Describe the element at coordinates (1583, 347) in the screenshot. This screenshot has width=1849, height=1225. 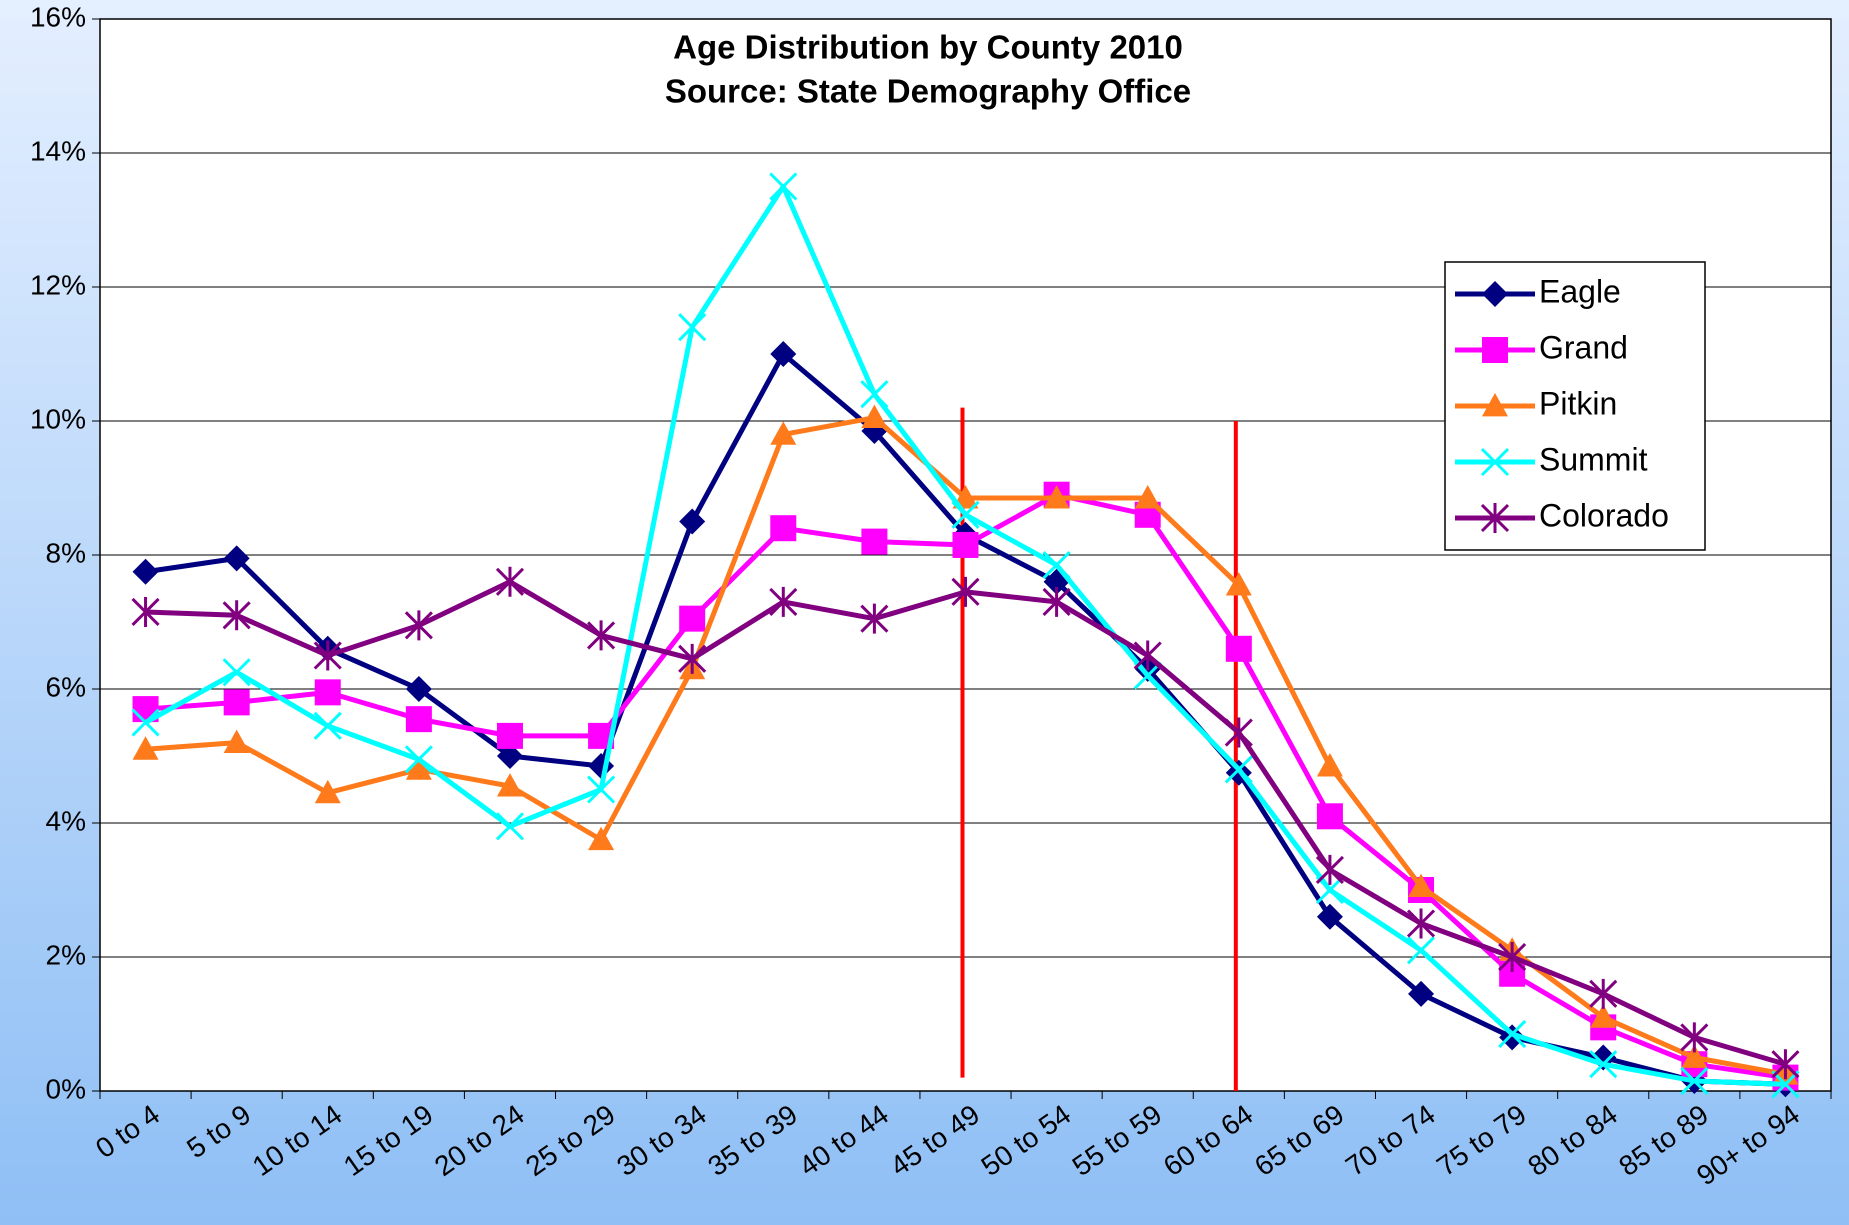
I see `legend-label: Grand` at that location.